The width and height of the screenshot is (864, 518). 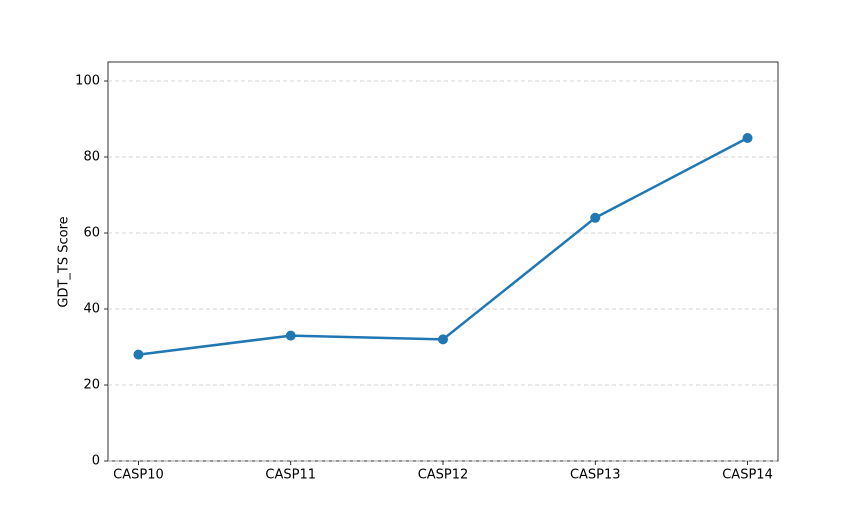 What do you see at coordinates (595, 475) in the screenshot?
I see `x-tick-label: CASP13` at bounding box center [595, 475].